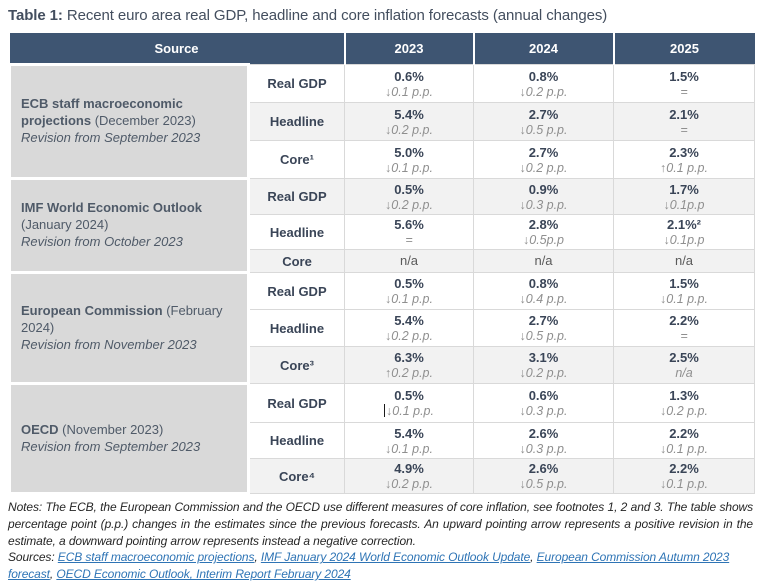 The height and width of the screenshot is (583, 760). I want to click on cell-delta: ↓0.5p.p, so click(544, 240).